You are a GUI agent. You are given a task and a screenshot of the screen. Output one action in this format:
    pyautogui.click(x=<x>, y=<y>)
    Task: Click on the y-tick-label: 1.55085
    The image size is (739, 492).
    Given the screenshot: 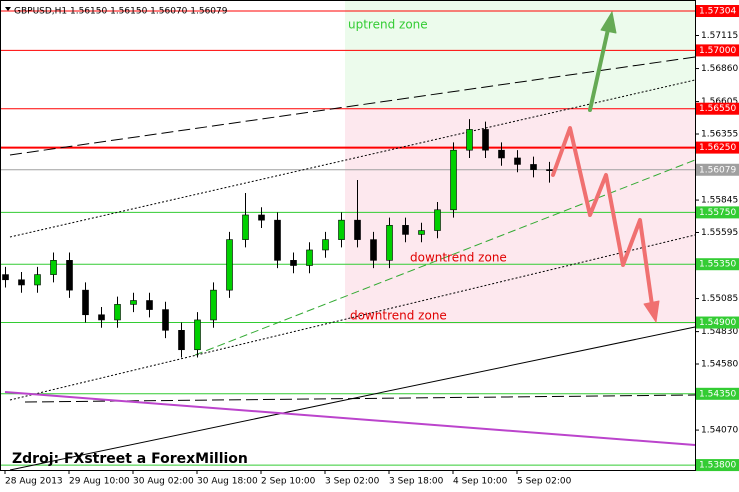 What is the action you would take?
    pyautogui.click(x=719, y=299)
    